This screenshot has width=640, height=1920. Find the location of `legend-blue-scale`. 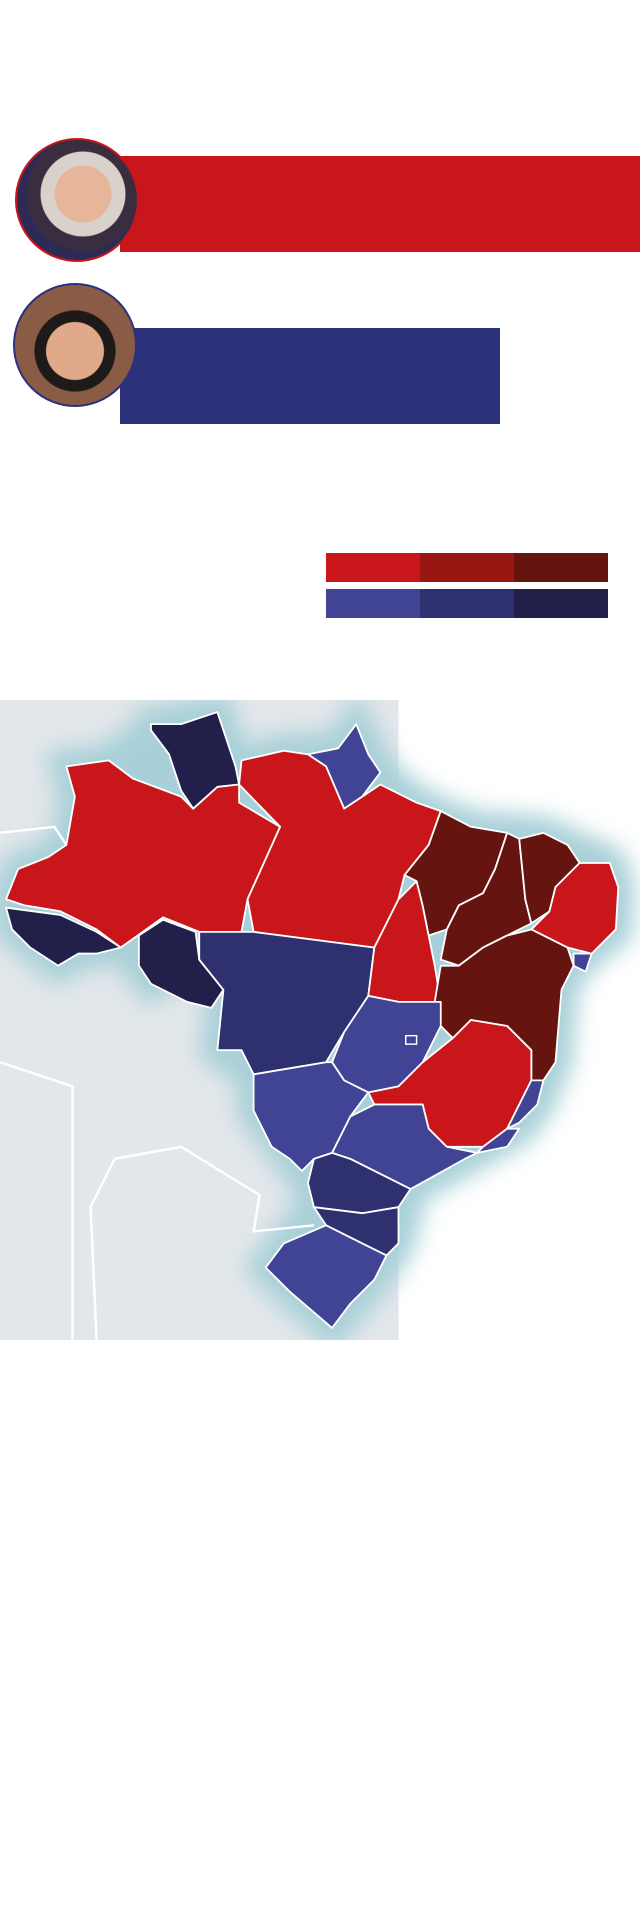

legend-blue-scale is located at coordinates (467, 603).